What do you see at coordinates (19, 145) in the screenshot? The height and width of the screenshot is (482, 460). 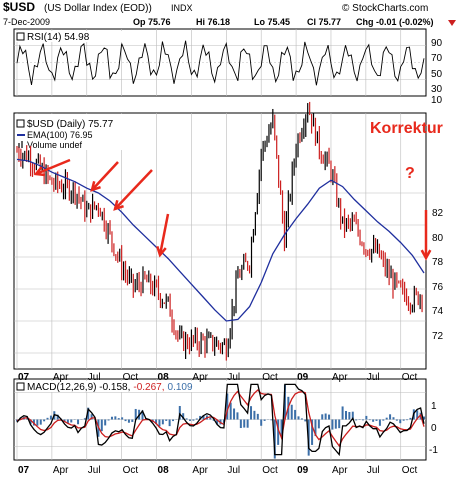 I see `volume-legend-swatch` at bounding box center [19, 145].